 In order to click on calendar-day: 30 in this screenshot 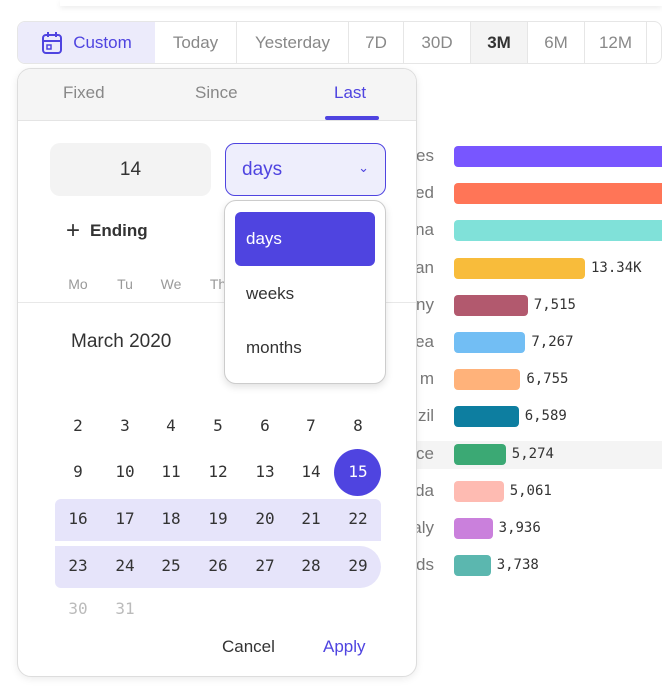, I will do `click(78, 608)`.